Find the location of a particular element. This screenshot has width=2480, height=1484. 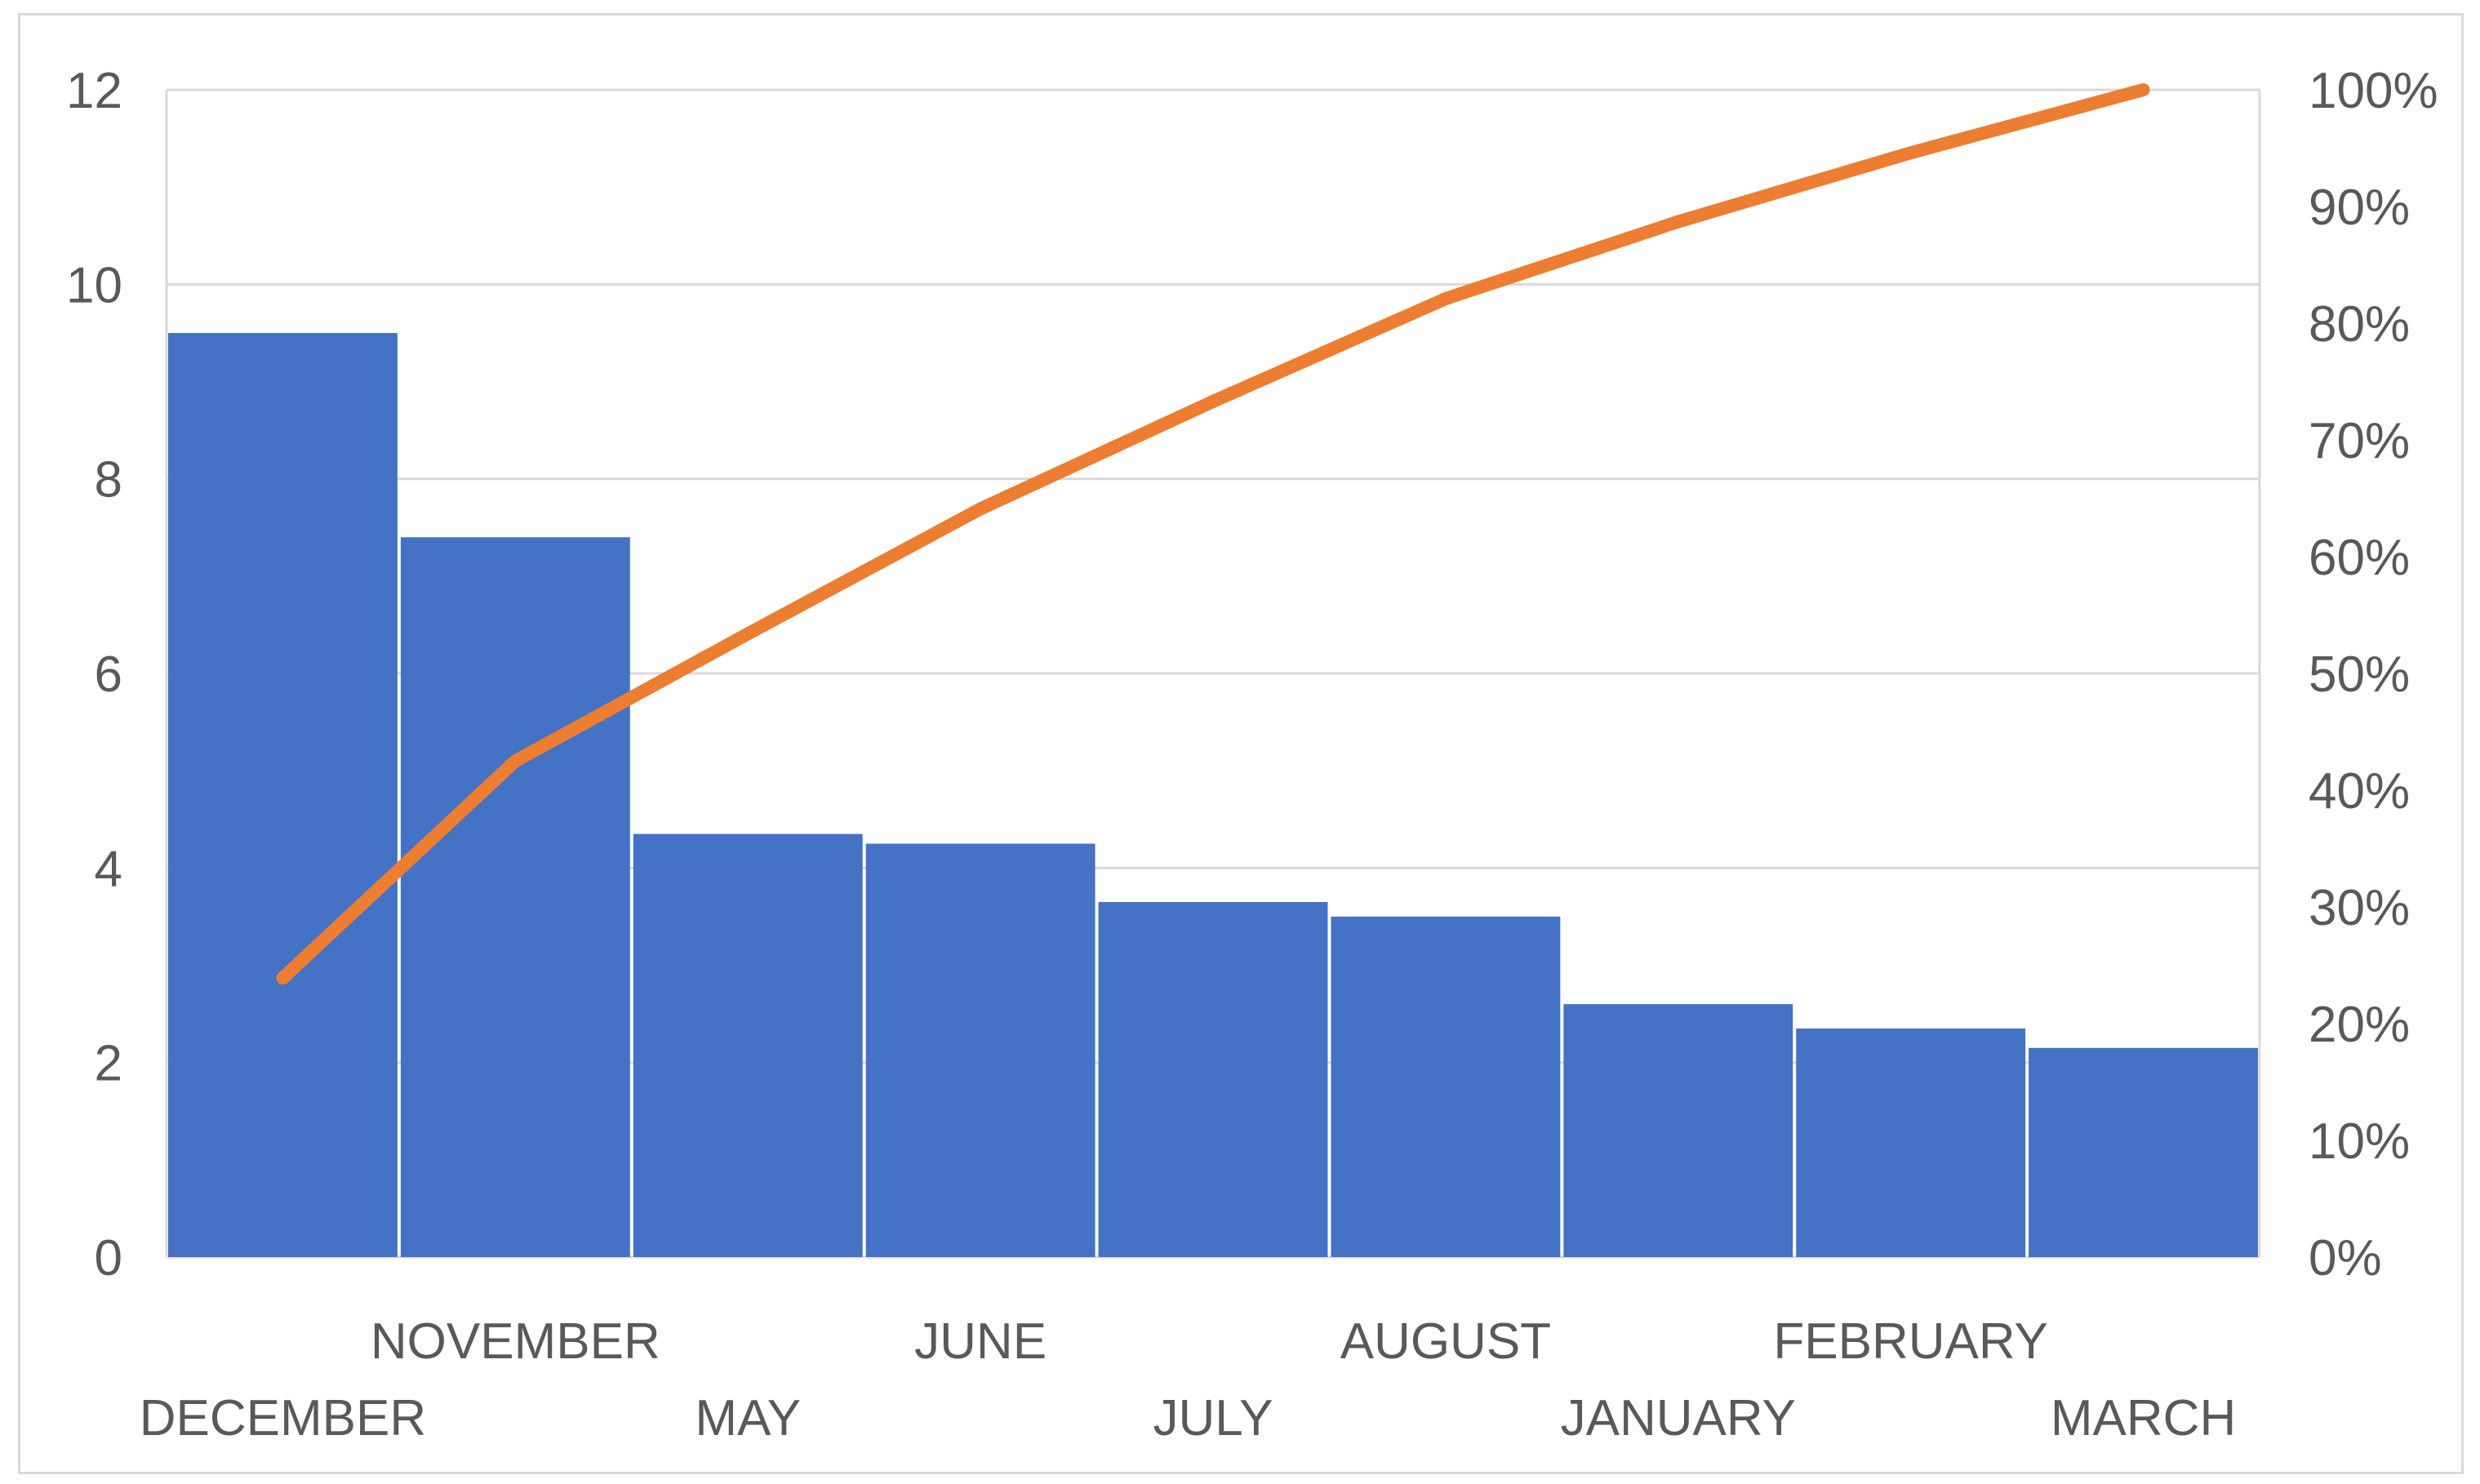

left-tick-label: 4 is located at coordinates (109, 869).